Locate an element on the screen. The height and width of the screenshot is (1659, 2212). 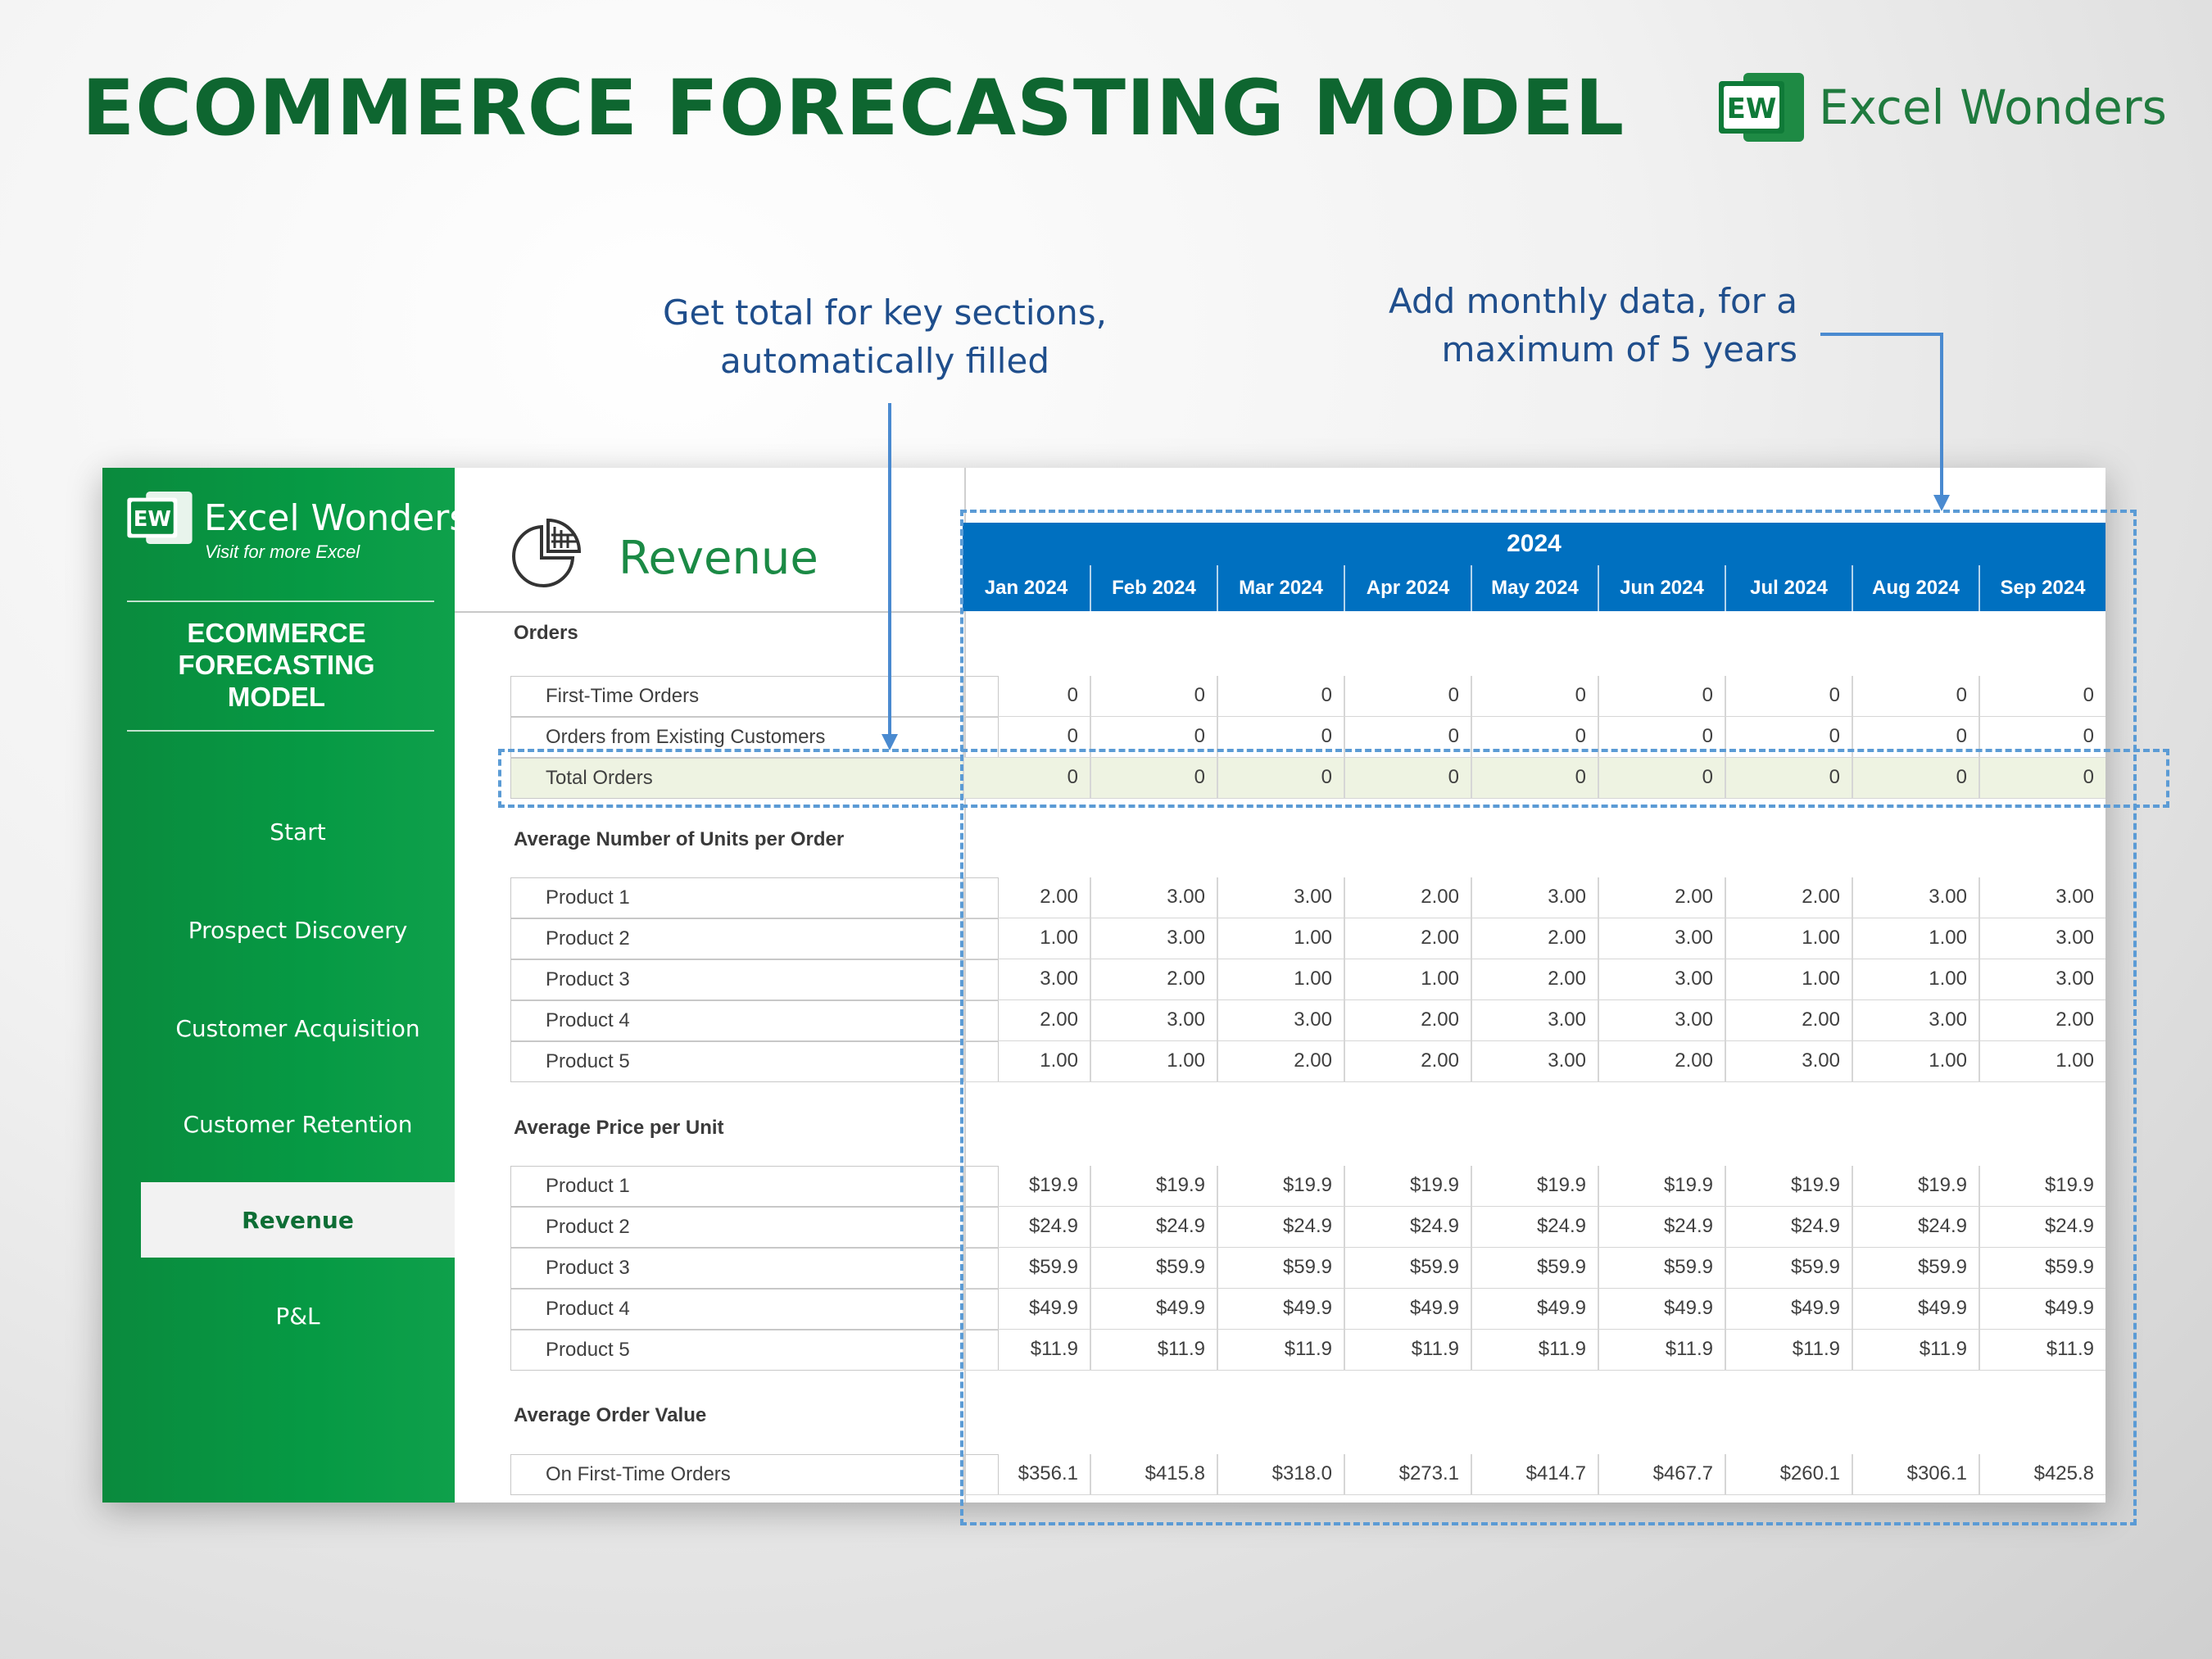
value-cell: $467.7 is located at coordinates (1661, 1474).